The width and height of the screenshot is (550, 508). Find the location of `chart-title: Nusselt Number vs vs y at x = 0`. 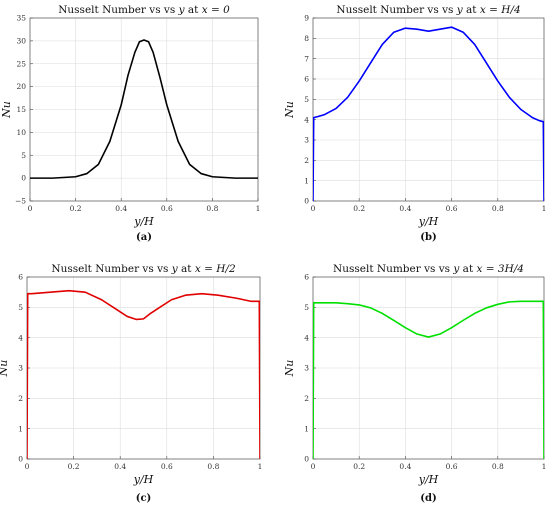

chart-title: Nusselt Number vs vs y at x = 0 is located at coordinates (144, 10).